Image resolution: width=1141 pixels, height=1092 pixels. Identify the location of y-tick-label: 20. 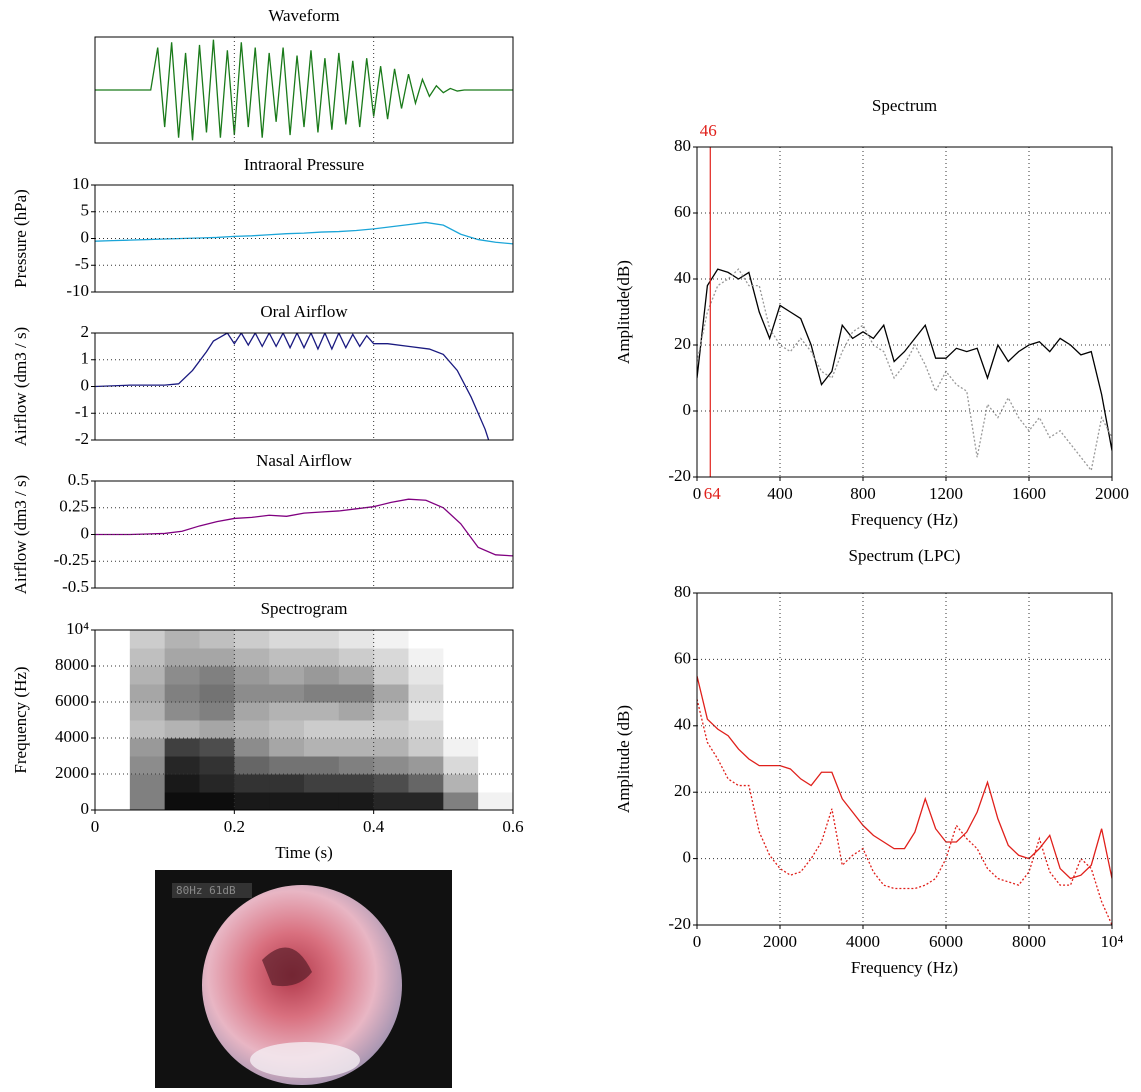
(682, 343).